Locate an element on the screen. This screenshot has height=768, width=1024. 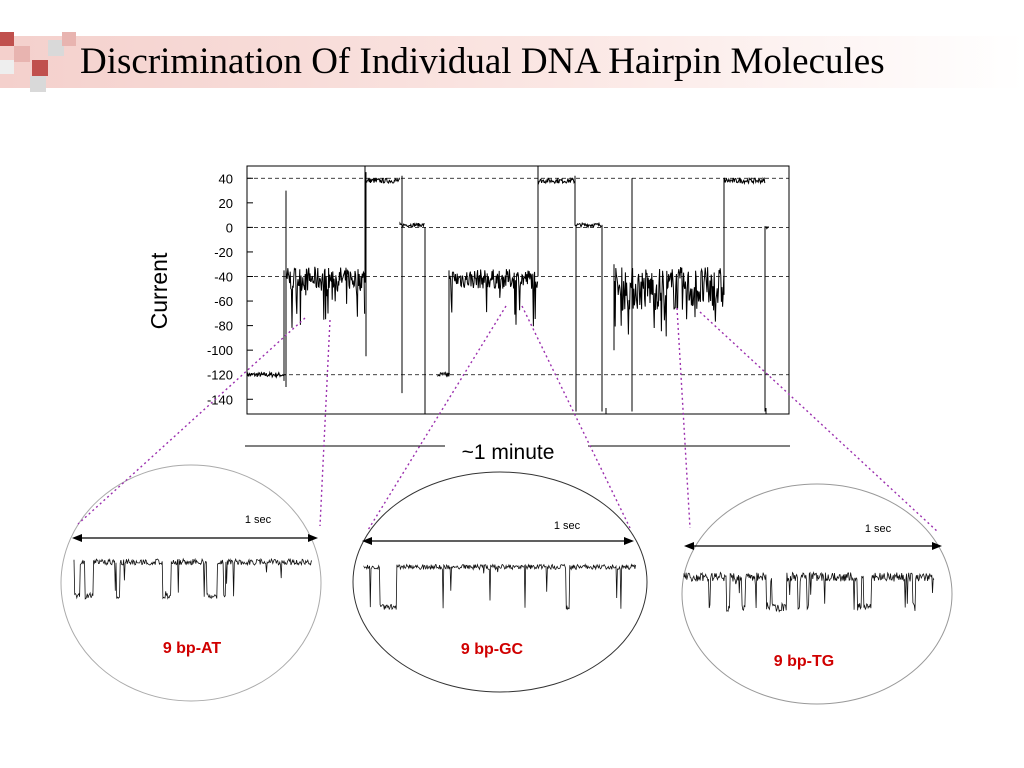
title-band is located at coordinates (512, 62).